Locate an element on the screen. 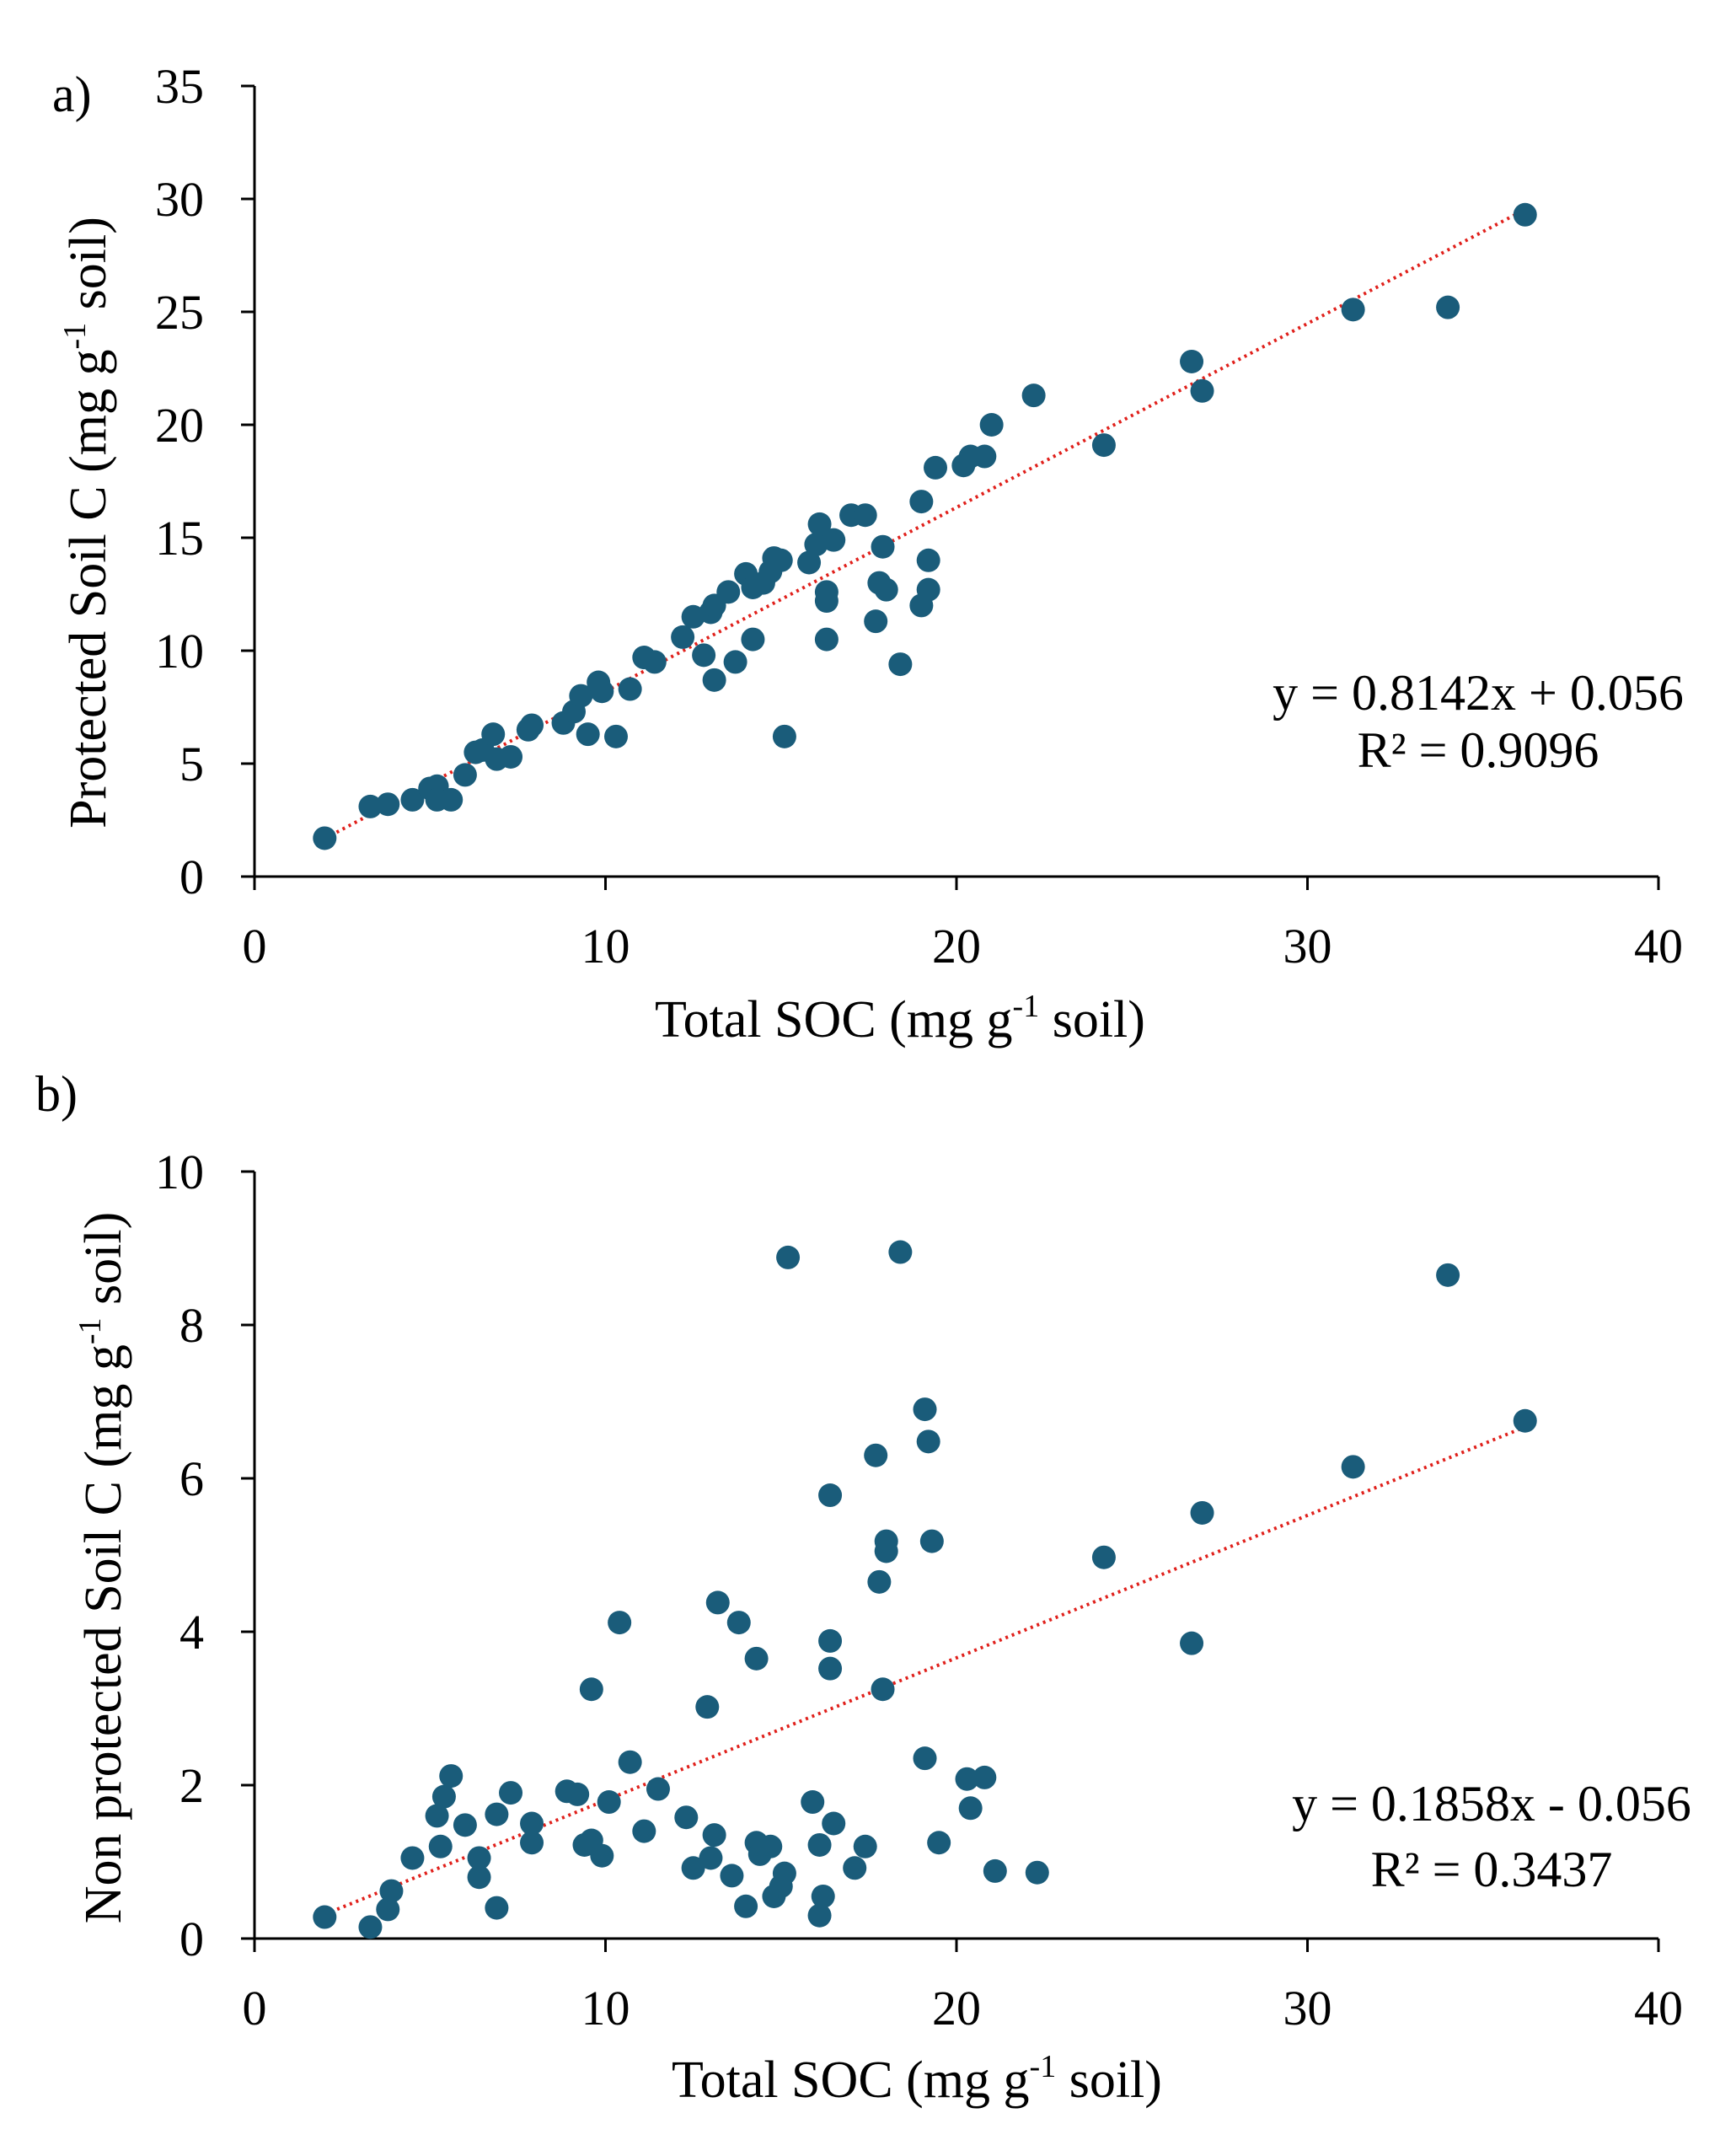 This screenshot has height=2156, width=1736. y-tick-label-b: 10 is located at coordinates (179, 1172).